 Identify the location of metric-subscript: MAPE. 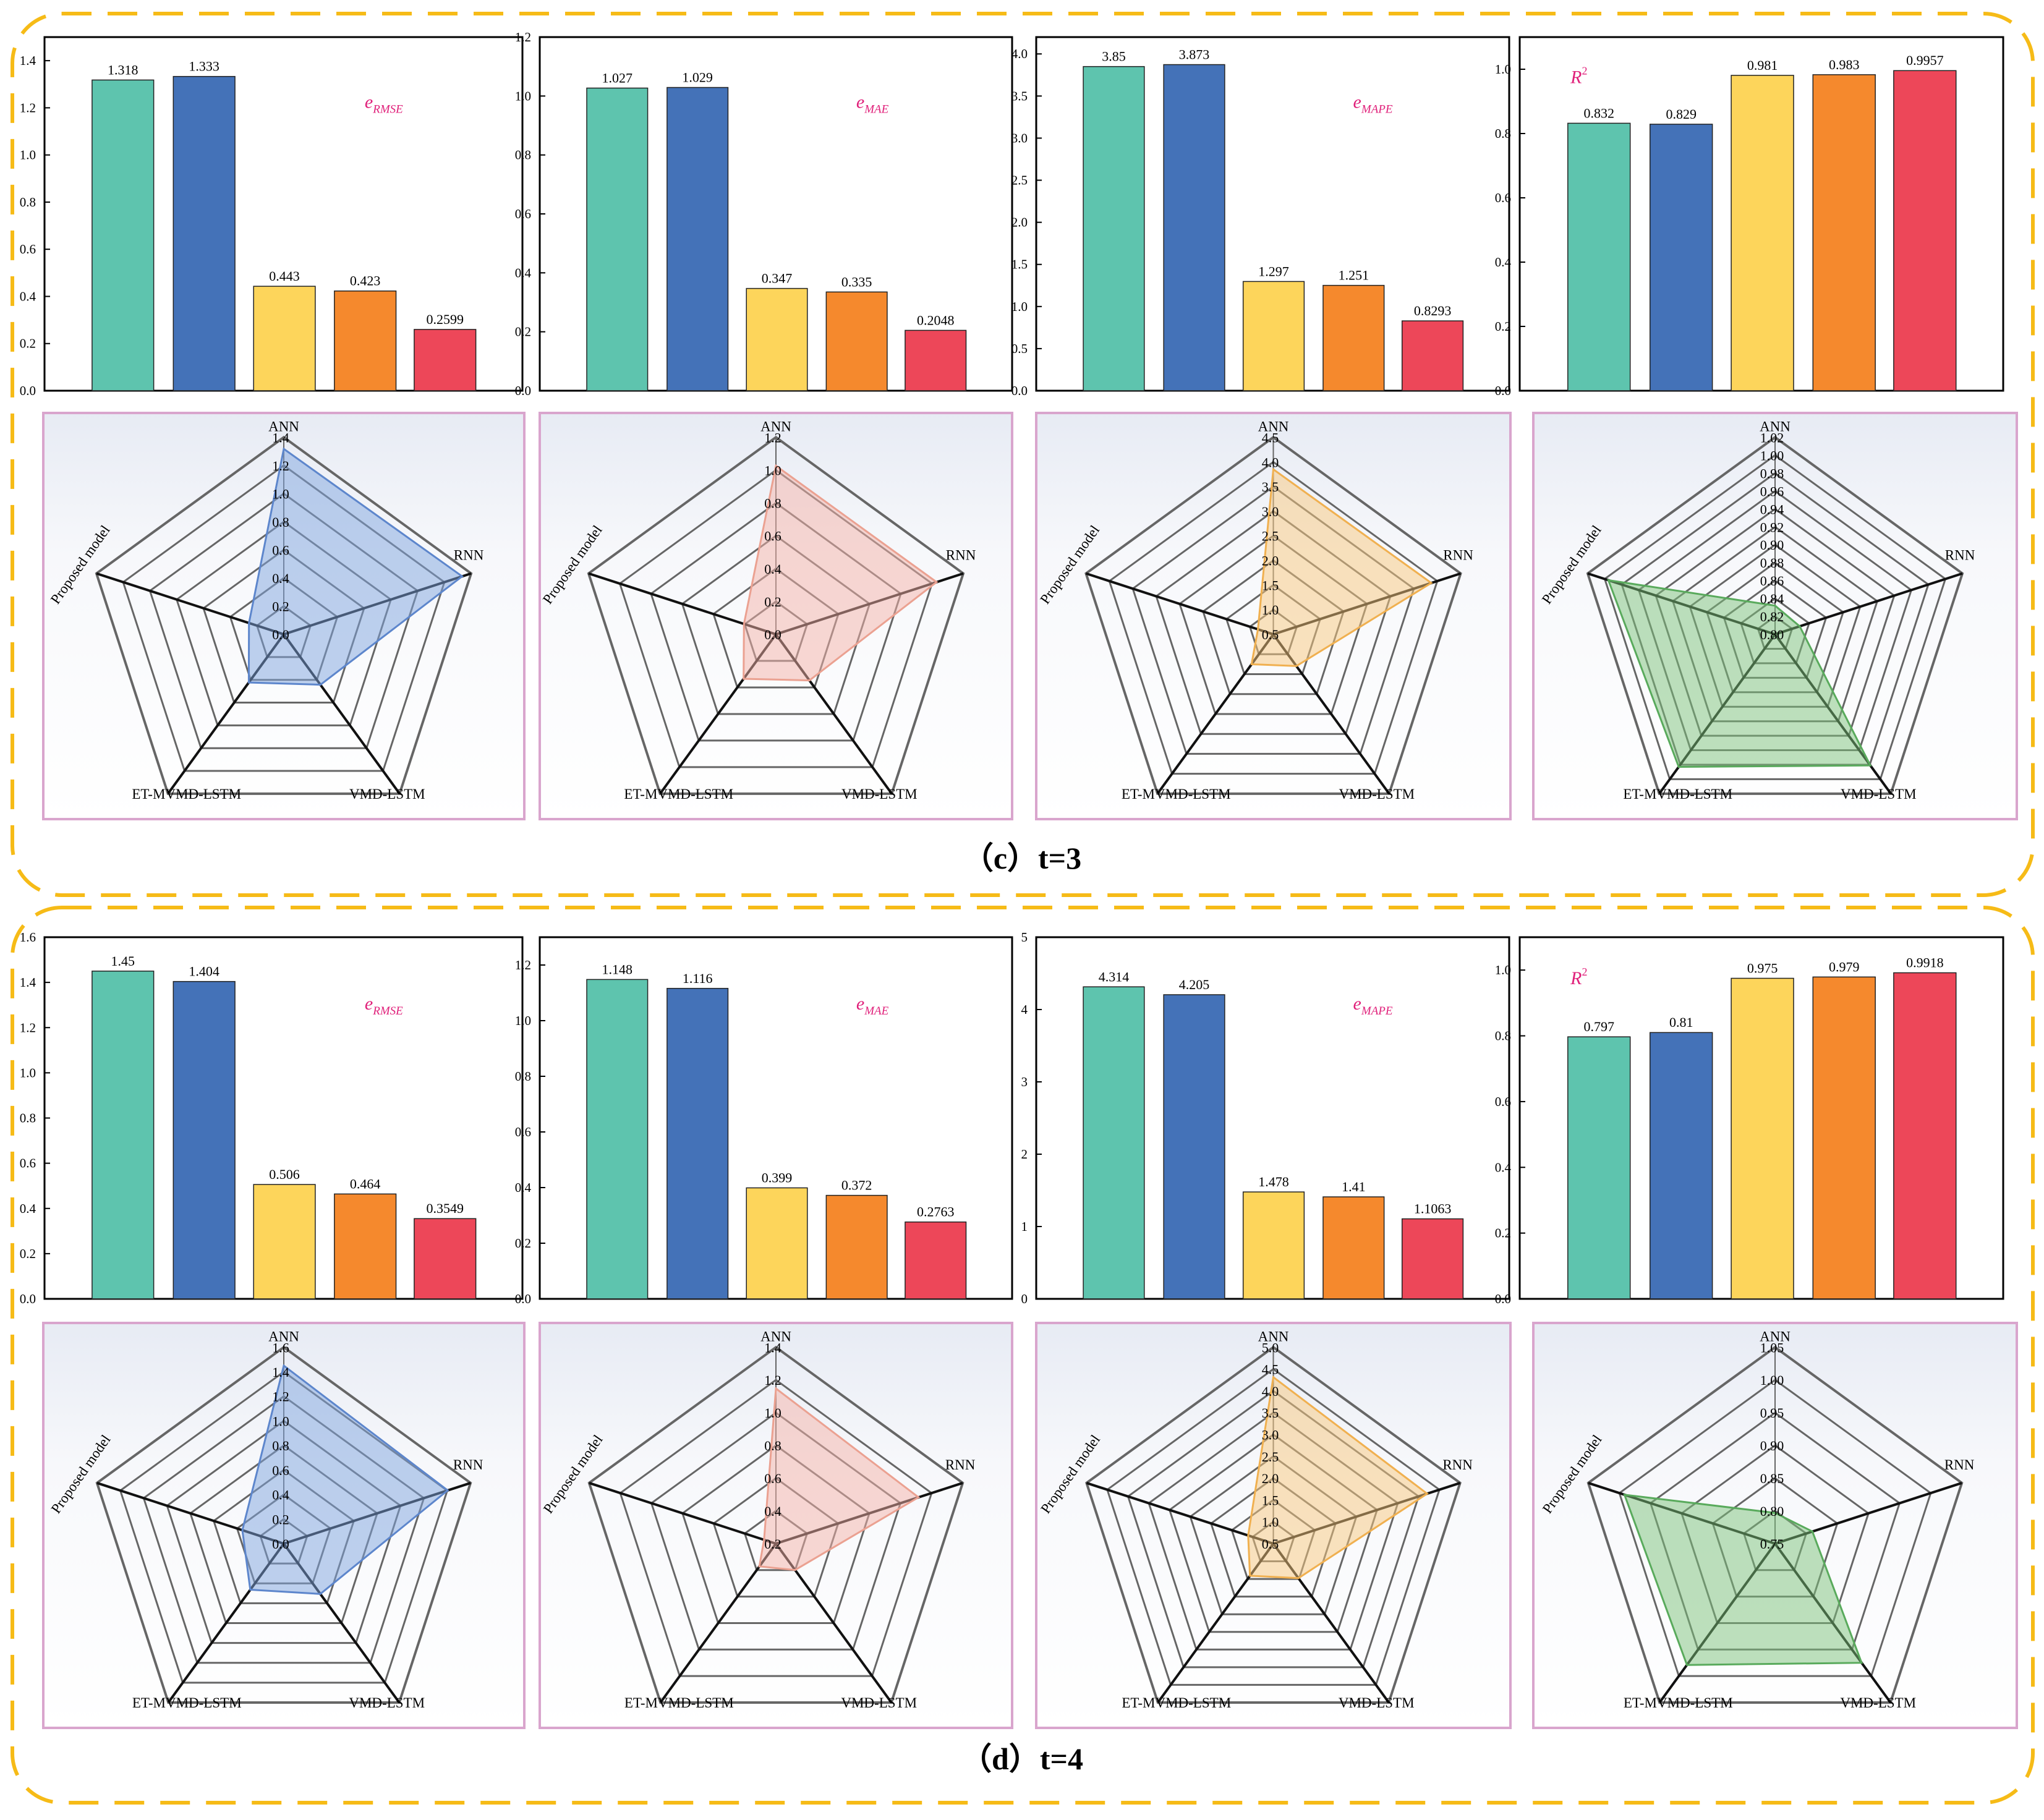
(1377, 1012).